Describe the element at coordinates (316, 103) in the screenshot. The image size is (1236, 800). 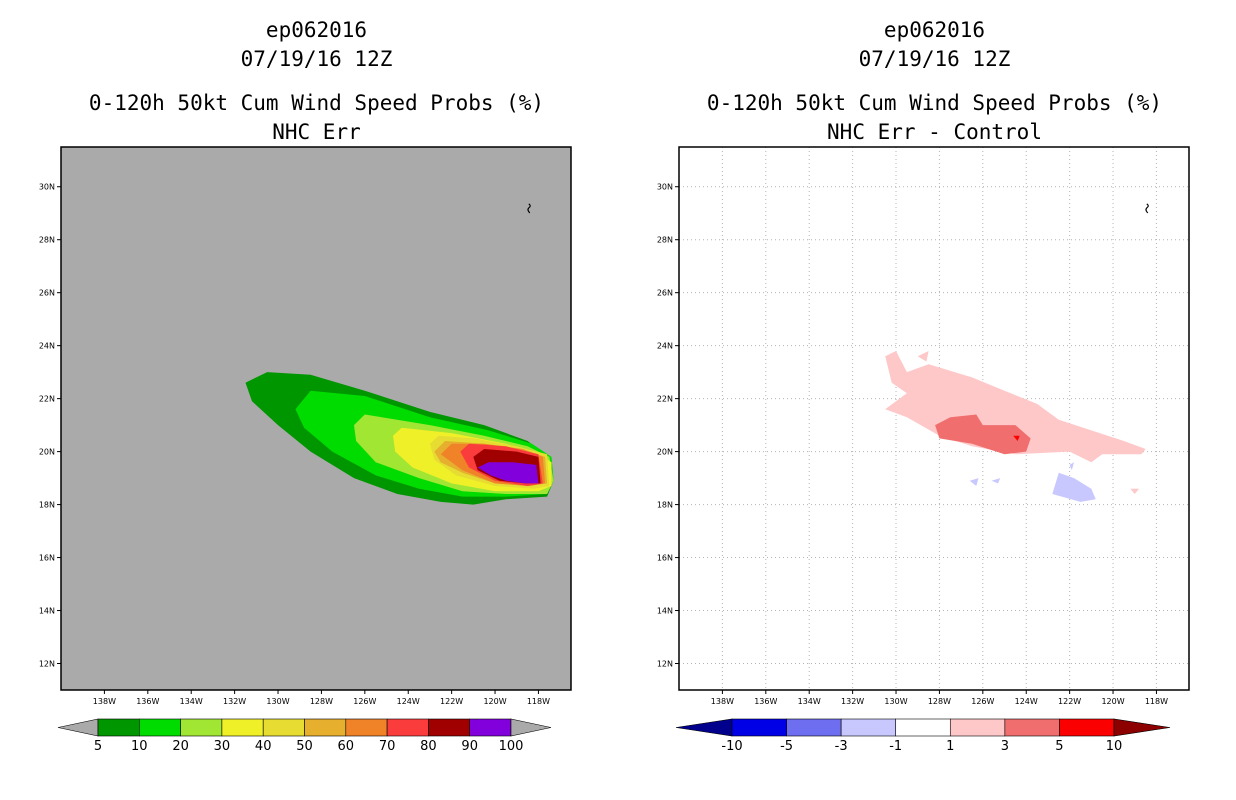
I see `left-title-product: 0-120h 50kt Cum Wind Speed Probs (%)` at that location.